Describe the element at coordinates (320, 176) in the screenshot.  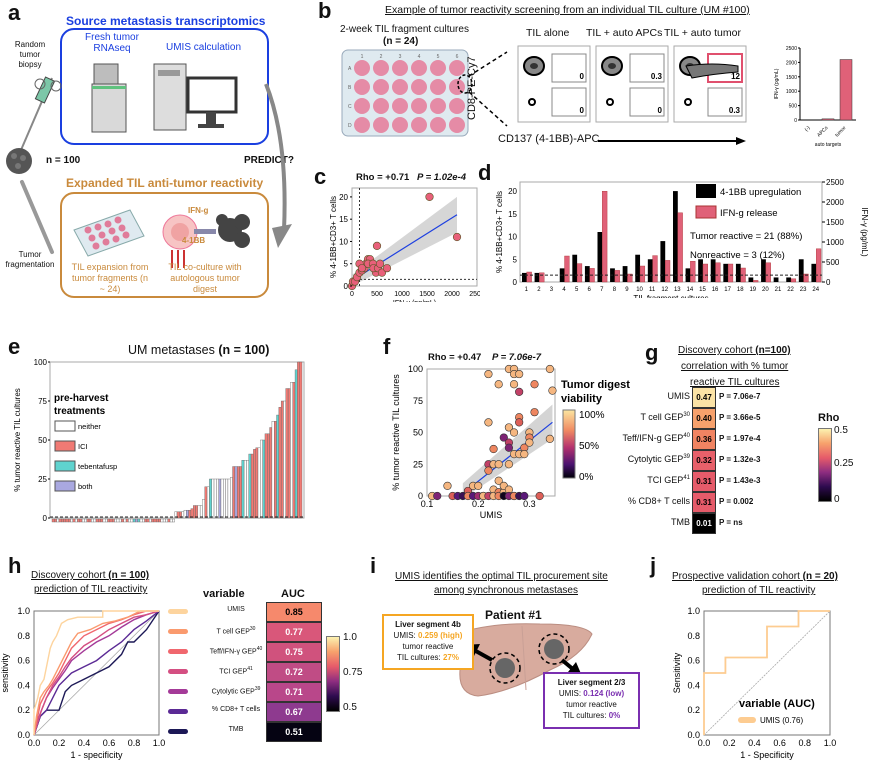
I see `panel-c-label: c` at that location.